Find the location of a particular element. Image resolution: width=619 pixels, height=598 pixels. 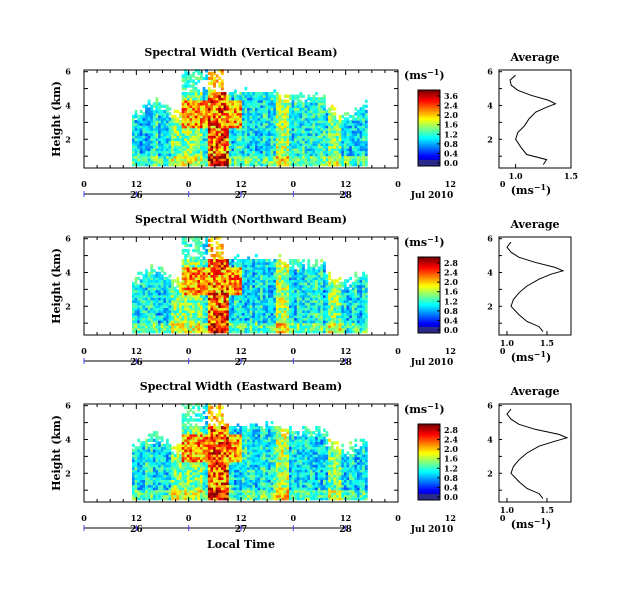

profile-line is located at coordinates (535, 286).